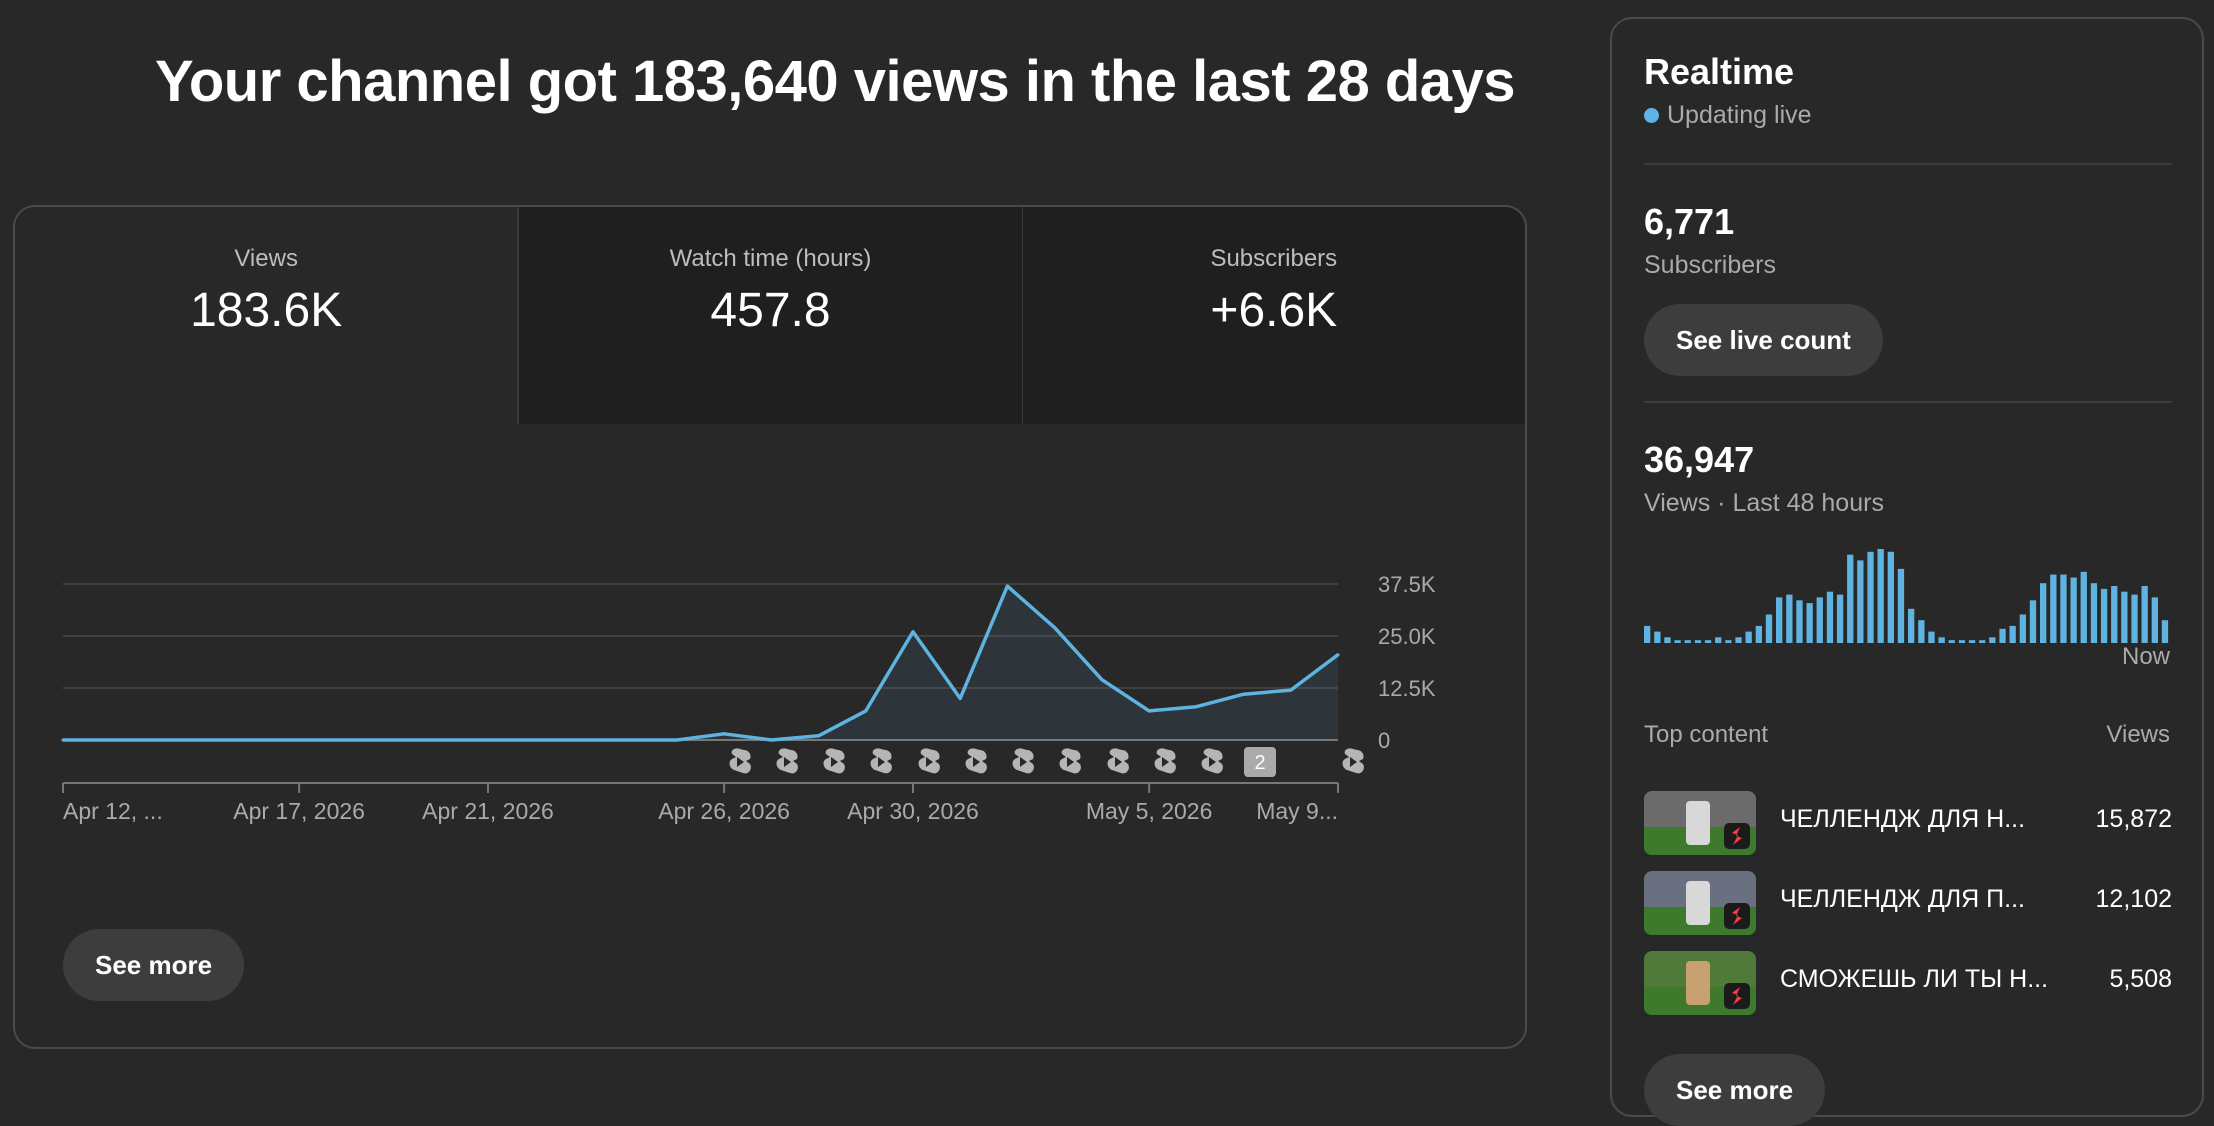 The height and width of the screenshot is (1126, 2214). Describe the element at coordinates (1274, 310) in the screenshot. I see `tab-value: +6.6K` at that location.